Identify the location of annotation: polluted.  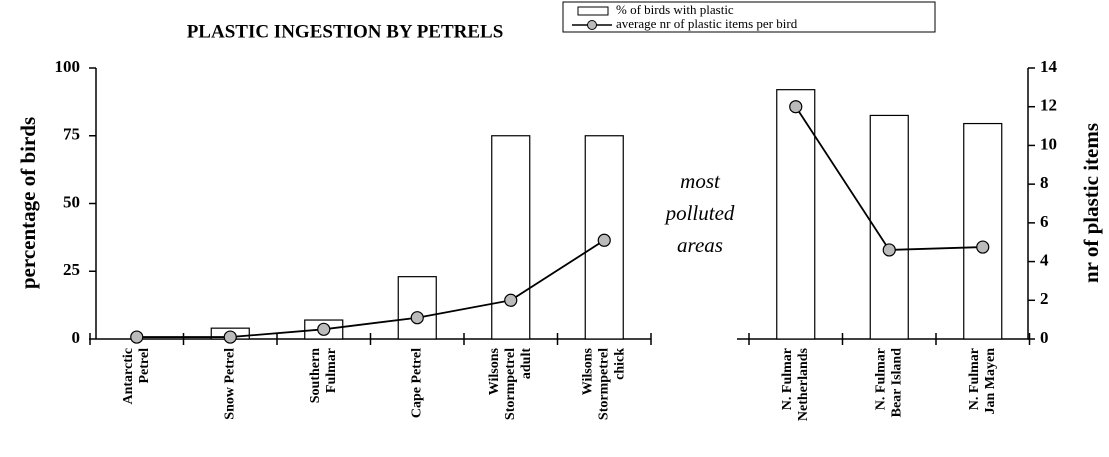
(699, 213).